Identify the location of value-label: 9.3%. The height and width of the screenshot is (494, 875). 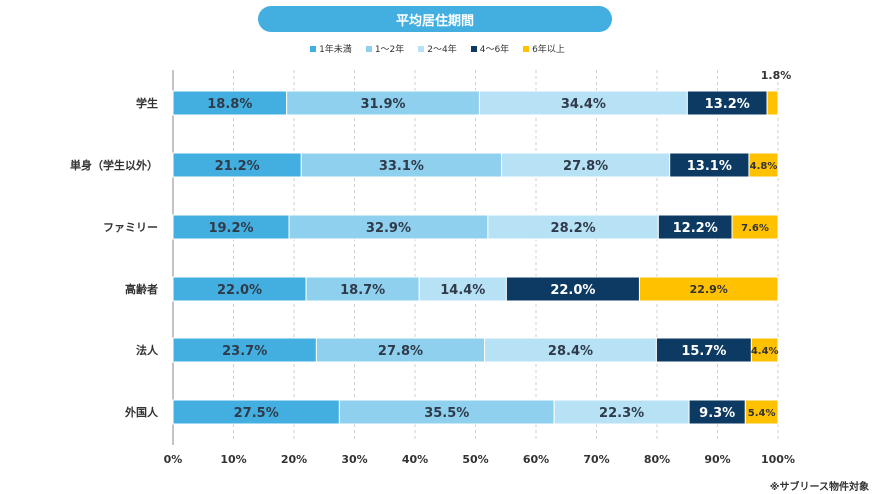
(717, 413).